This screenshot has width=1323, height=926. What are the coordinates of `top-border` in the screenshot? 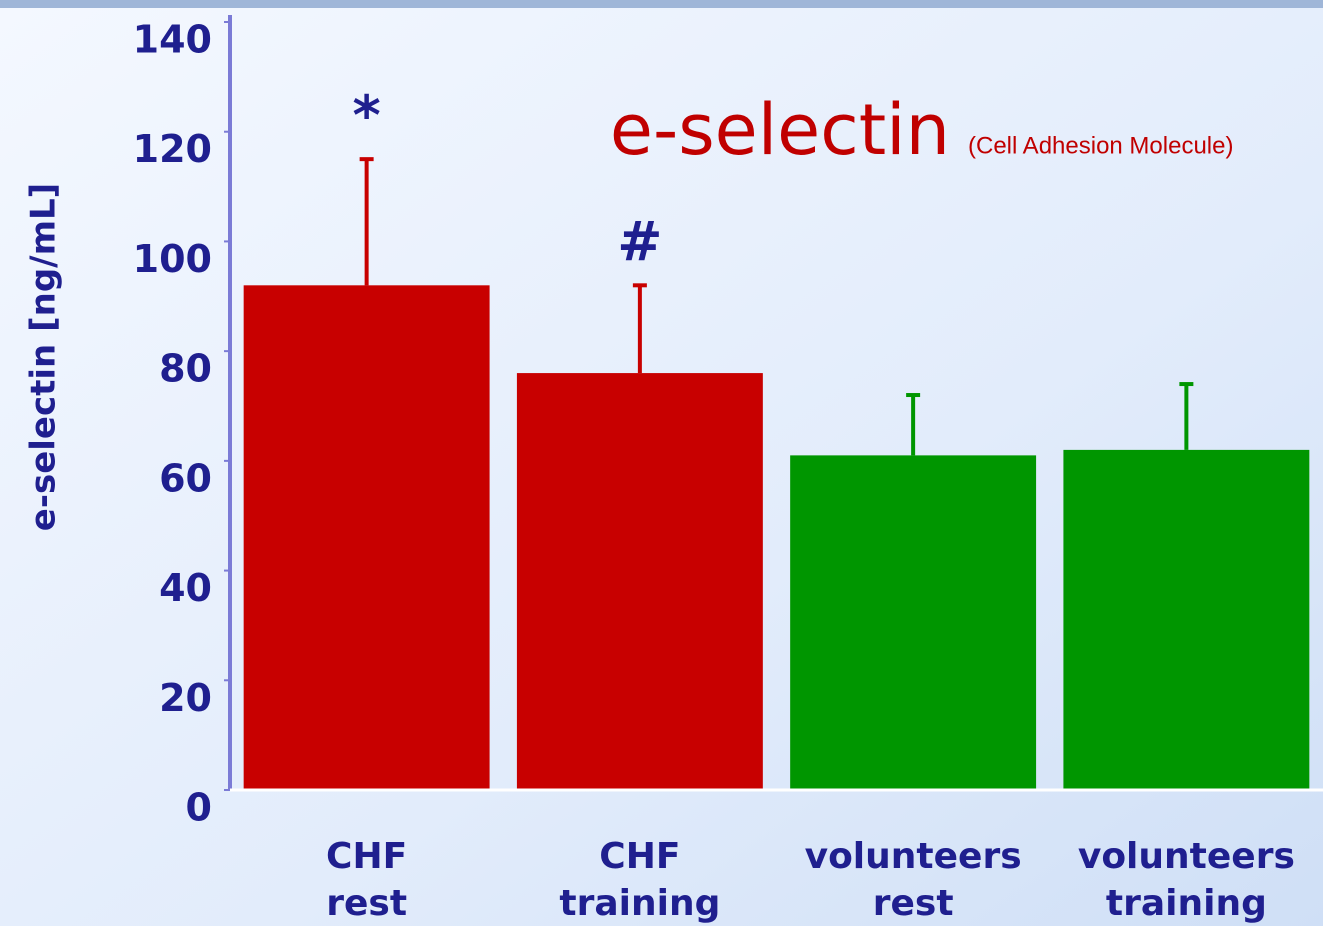 It's located at (661, 4).